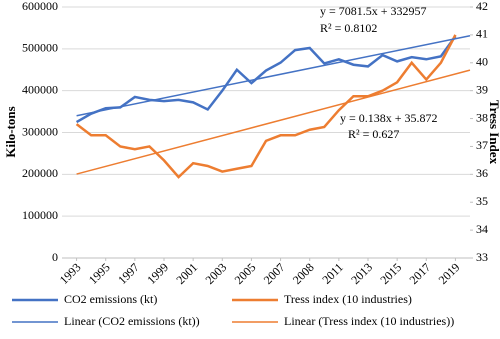 Image resolution: width=500 pixels, height=339 pixels. I want to click on x-tick-label: 2013, so click(361, 273).